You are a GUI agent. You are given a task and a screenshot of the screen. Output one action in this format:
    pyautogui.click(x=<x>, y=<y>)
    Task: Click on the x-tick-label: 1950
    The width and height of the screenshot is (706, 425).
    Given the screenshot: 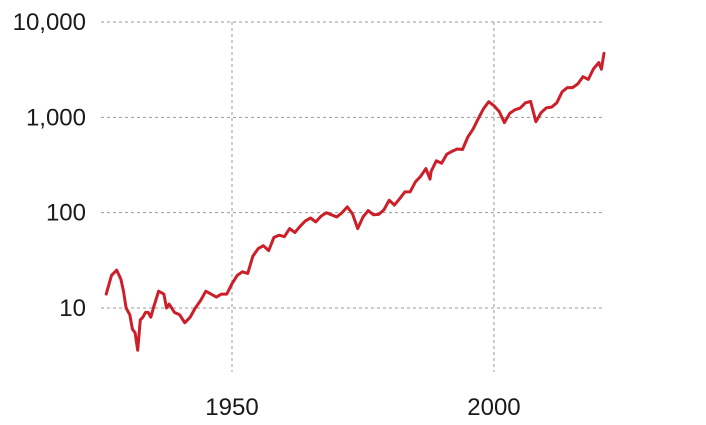 What is the action you would take?
    pyautogui.click(x=231, y=407)
    